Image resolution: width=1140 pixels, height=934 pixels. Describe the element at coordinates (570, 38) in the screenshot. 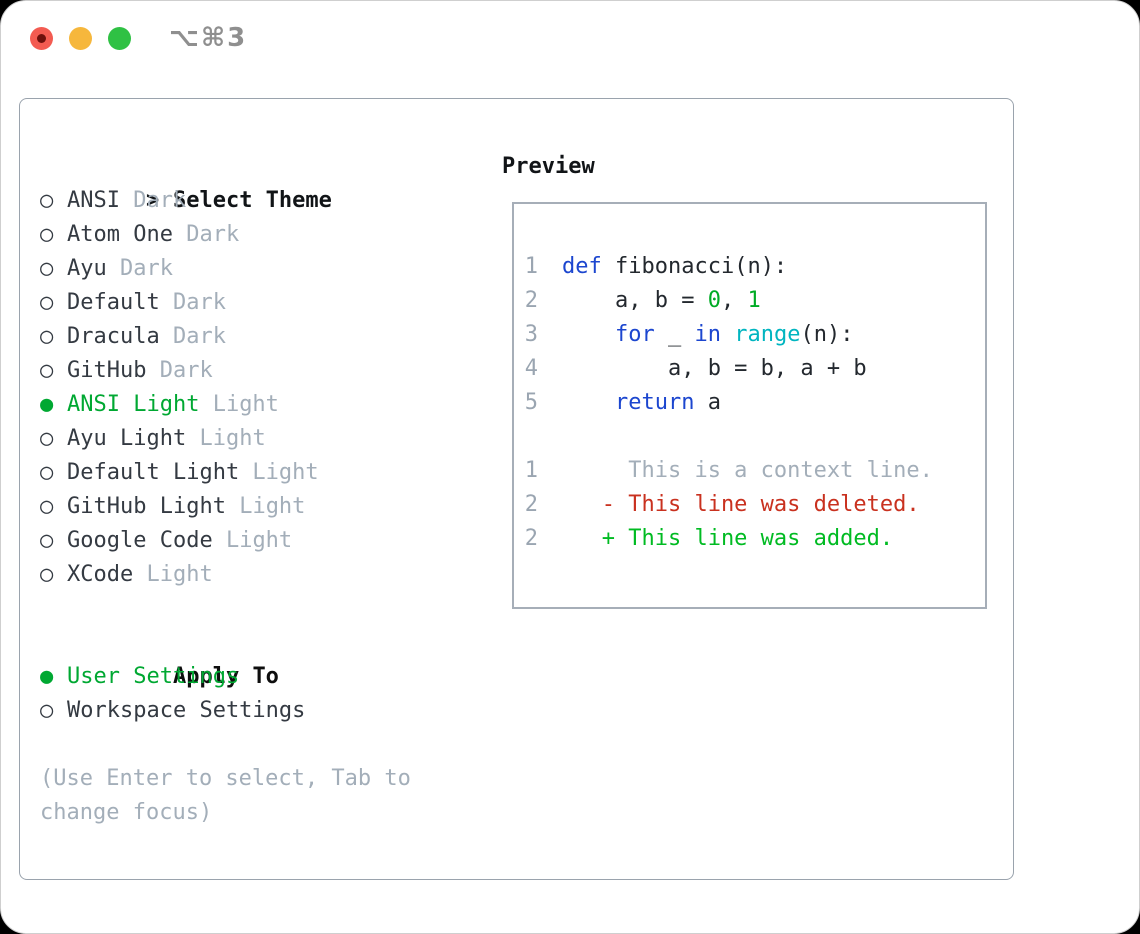

I see `title-bar: ⌥⌘3` at that location.